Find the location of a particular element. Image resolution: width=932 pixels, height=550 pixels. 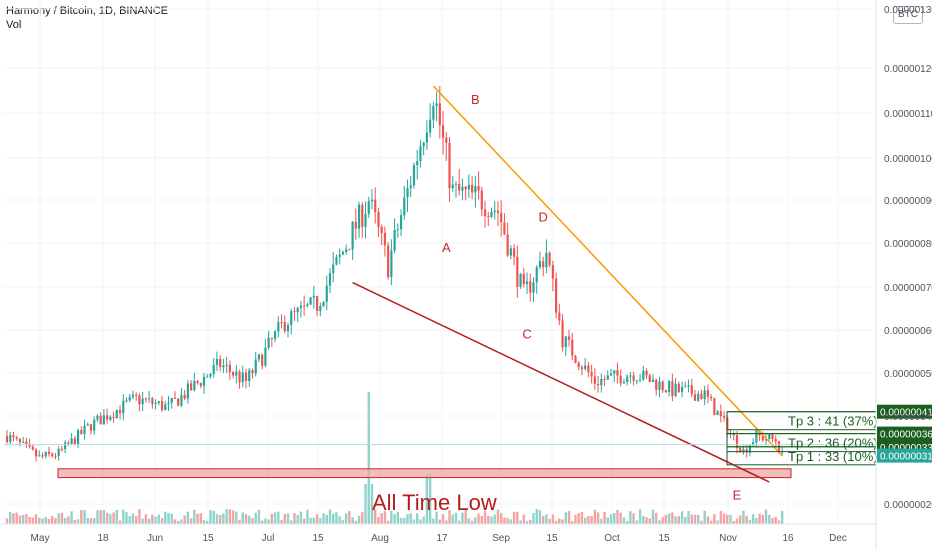

price-tick-label: 0.00000110 is located at coordinates (908, 114).